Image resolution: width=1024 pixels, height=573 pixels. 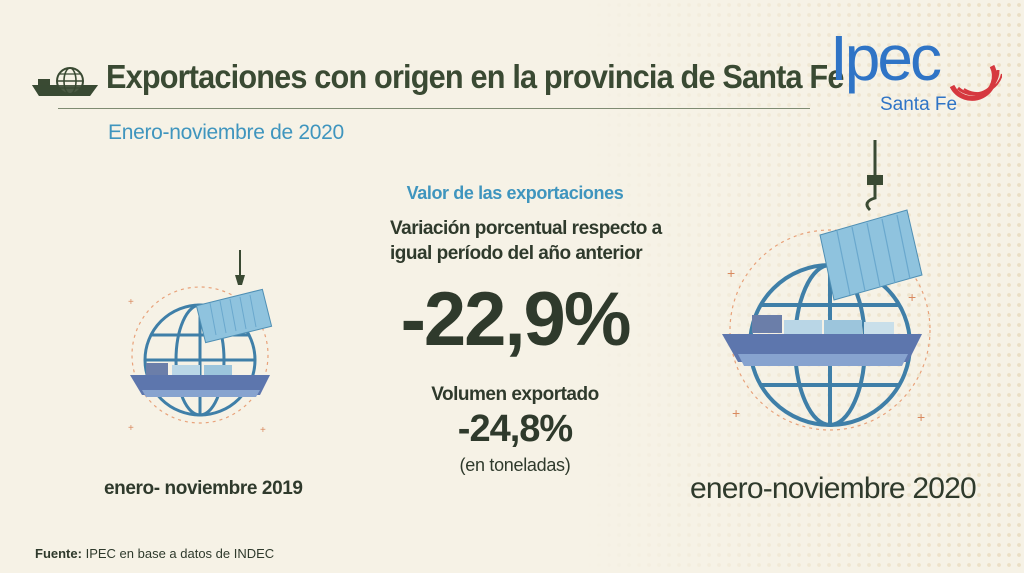 What do you see at coordinates (515, 465) in the screenshot?
I see `volume-unit: (en toneladas)` at bounding box center [515, 465].